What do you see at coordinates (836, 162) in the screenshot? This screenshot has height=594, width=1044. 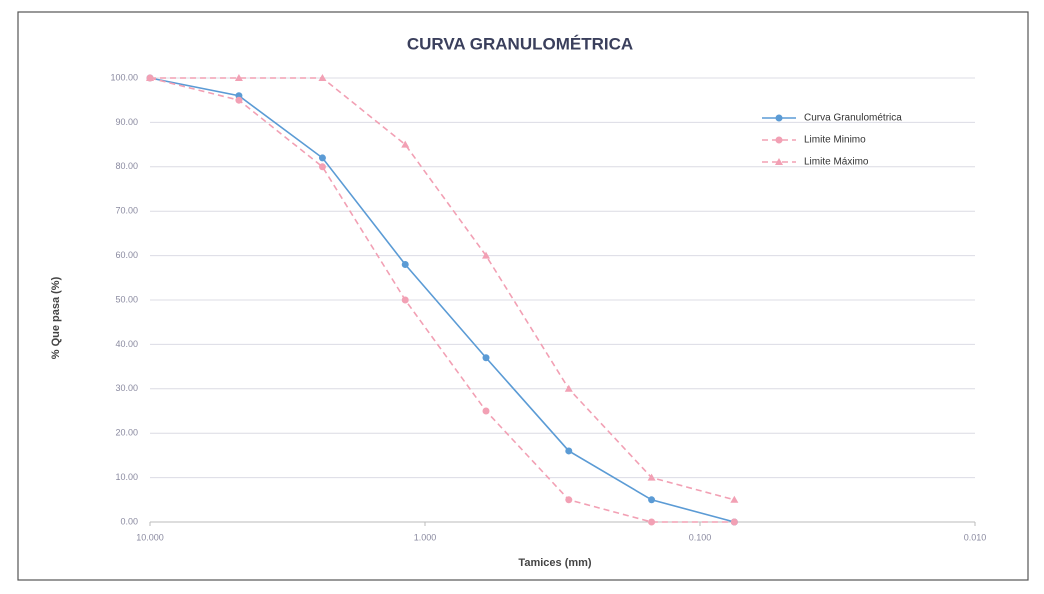 I see `legend-label: Limite Máximo` at bounding box center [836, 162].